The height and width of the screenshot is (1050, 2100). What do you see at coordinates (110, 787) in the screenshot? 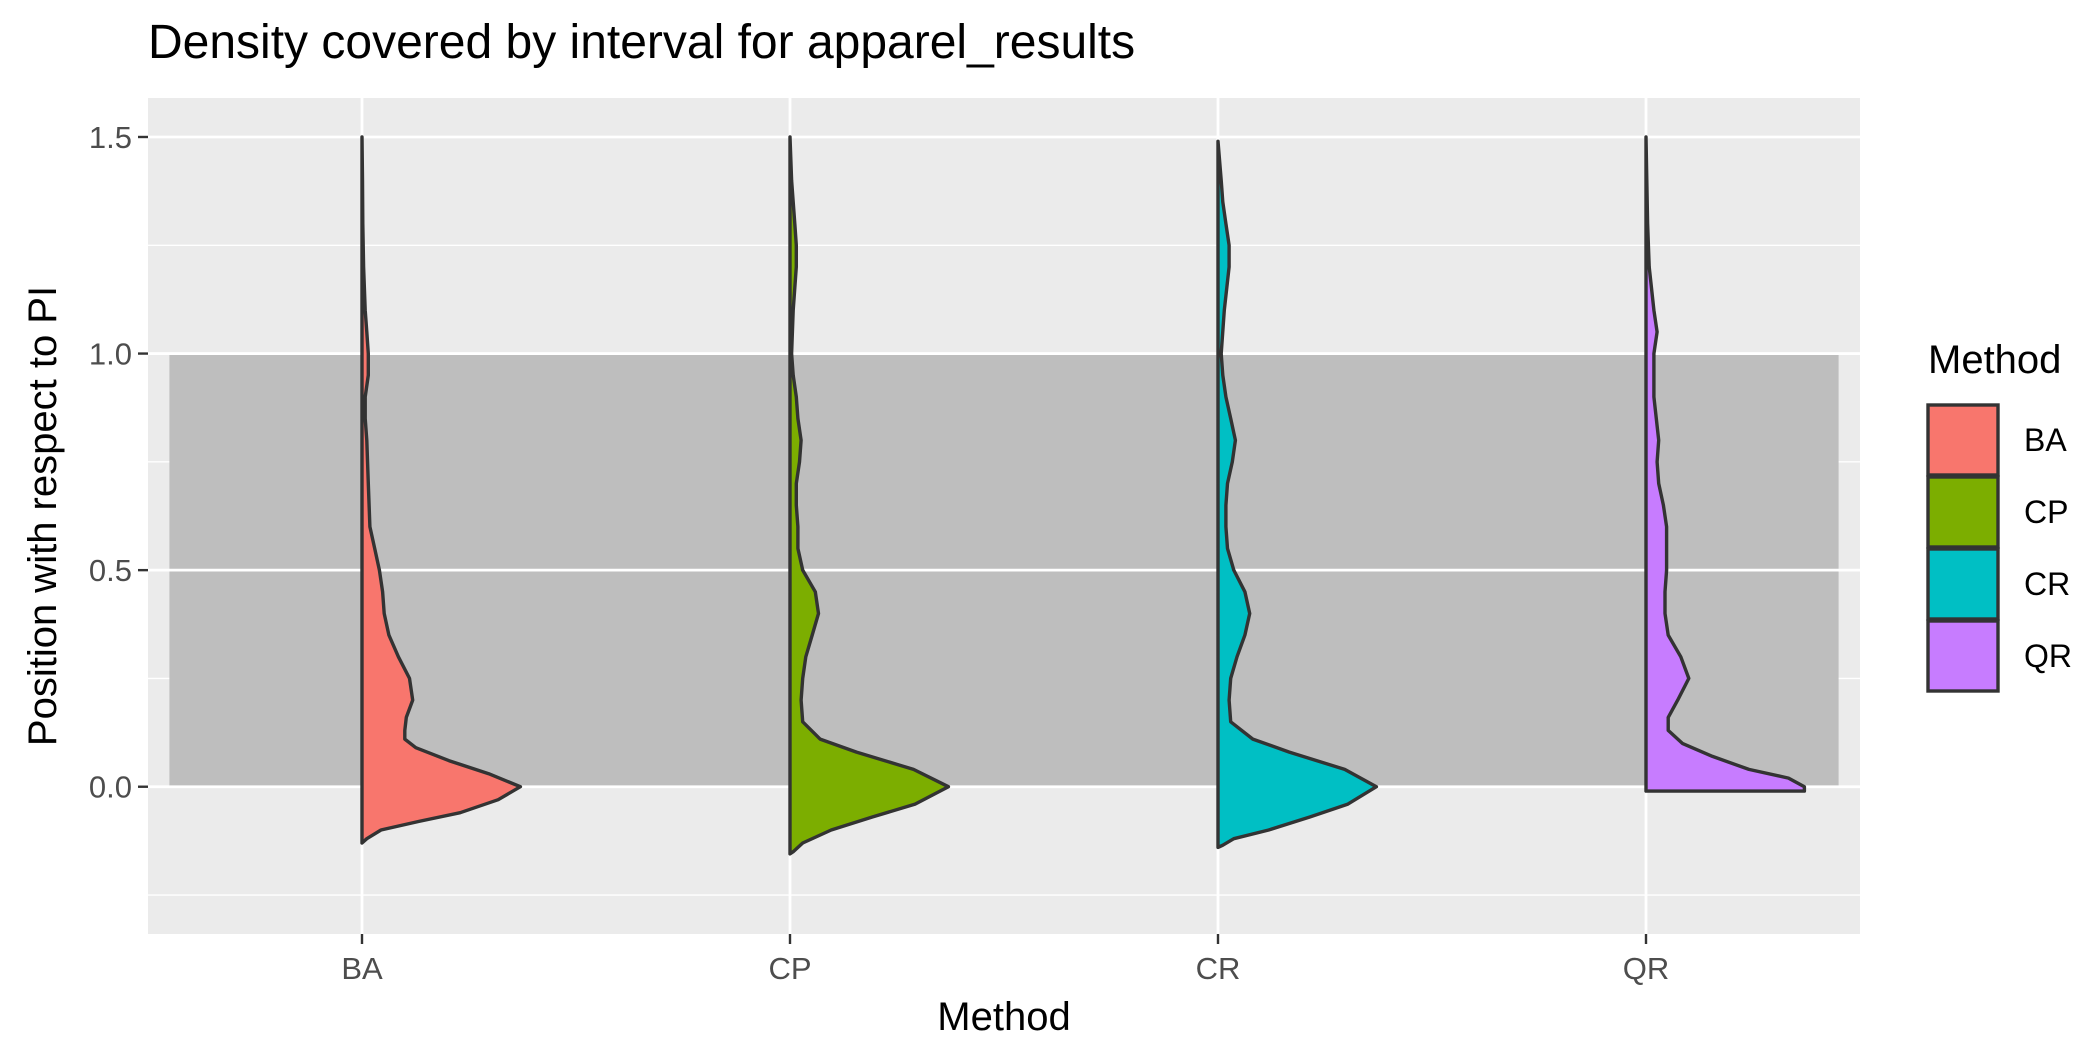
I see `y-tick-label: 0.0` at bounding box center [110, 787].